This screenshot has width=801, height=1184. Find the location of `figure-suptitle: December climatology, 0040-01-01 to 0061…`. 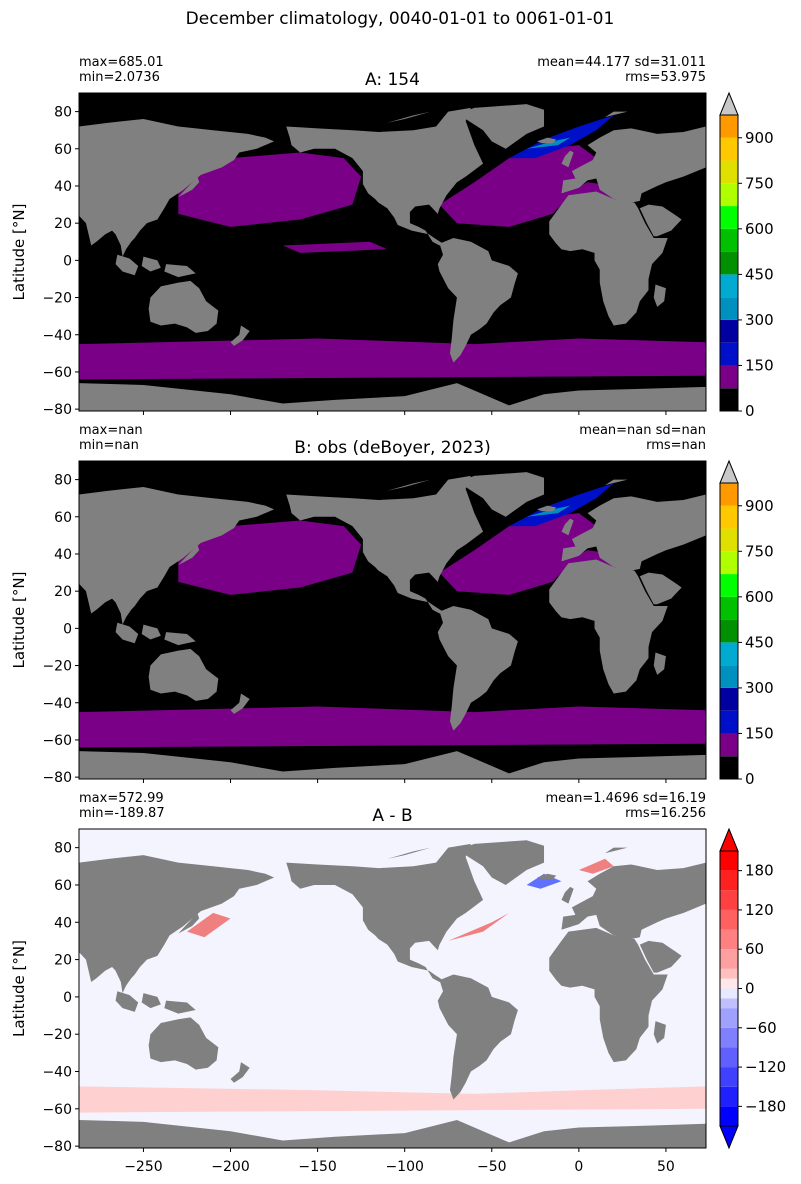

figure-suptitle: December climatology, 0040-01-01 to 0061… is located at coordinates (400, 19).